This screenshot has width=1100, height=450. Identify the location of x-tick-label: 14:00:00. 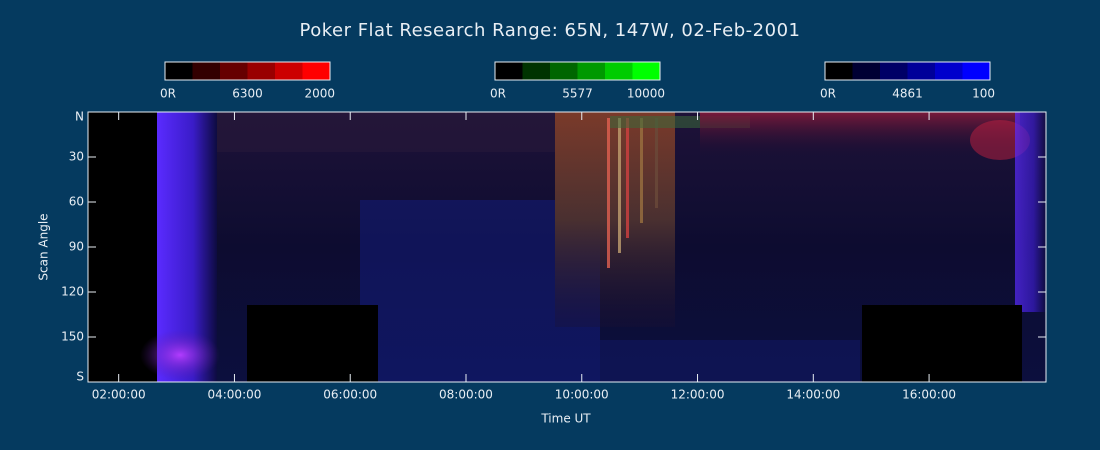
(813, 395).